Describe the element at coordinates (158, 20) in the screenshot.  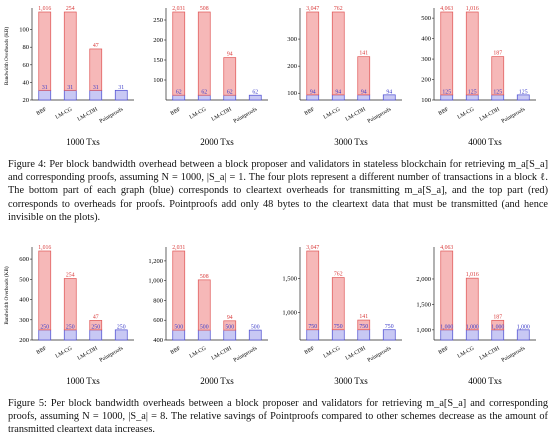
I see `y-tick-label: 250` at that location.